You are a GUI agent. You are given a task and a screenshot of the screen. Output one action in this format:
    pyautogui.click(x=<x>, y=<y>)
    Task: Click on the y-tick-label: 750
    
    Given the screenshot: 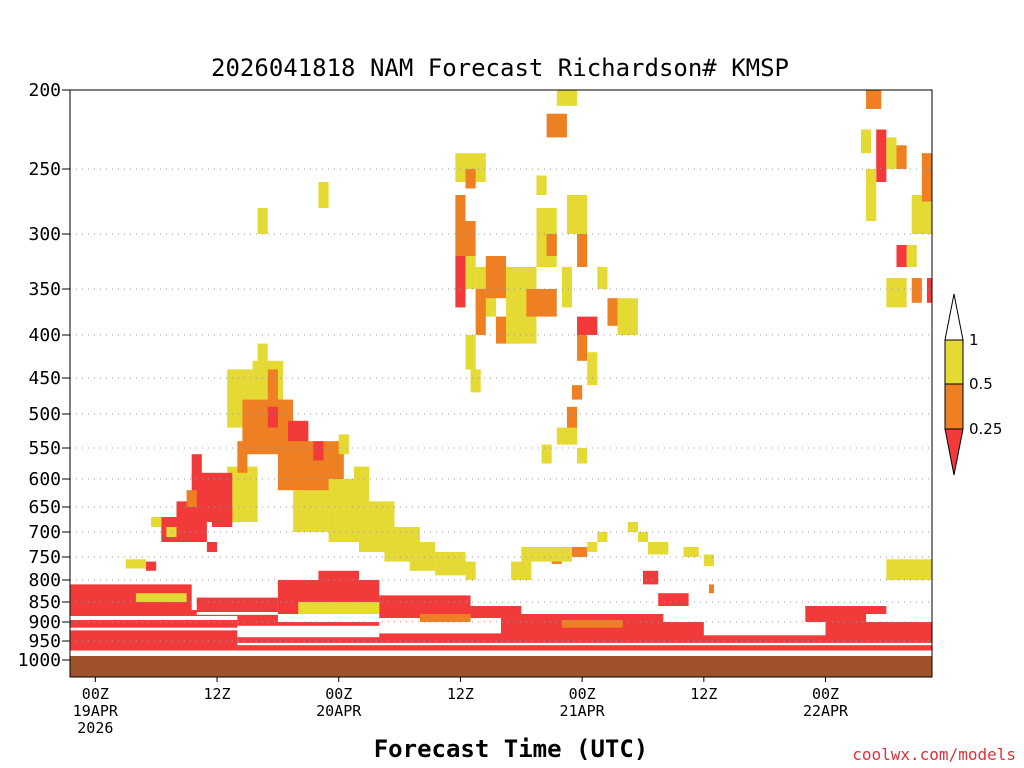 What is the action you would take?
    pyautogui.click(x=44, y=557)
    